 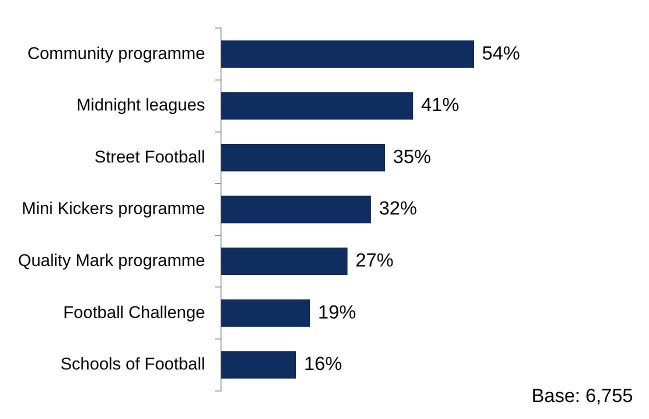 I want to click on data-label: 54%, so click(x=501, y=53).